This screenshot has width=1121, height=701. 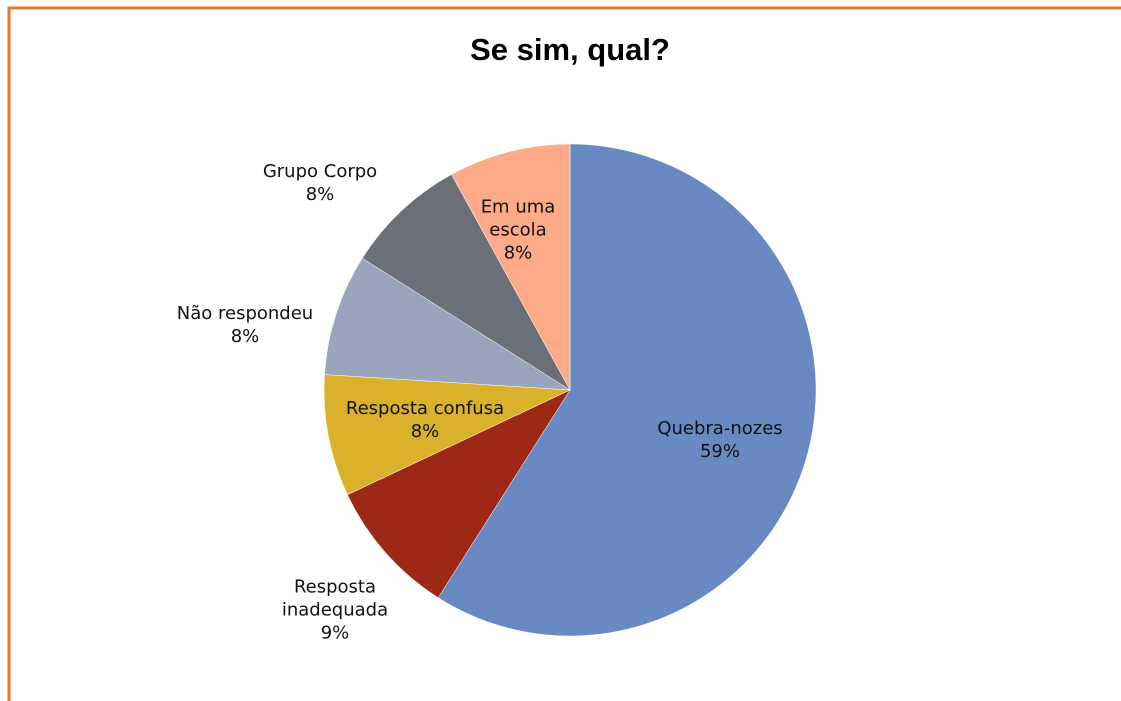 I want to click on slice-value: 59%, so click(x=719, y=451).